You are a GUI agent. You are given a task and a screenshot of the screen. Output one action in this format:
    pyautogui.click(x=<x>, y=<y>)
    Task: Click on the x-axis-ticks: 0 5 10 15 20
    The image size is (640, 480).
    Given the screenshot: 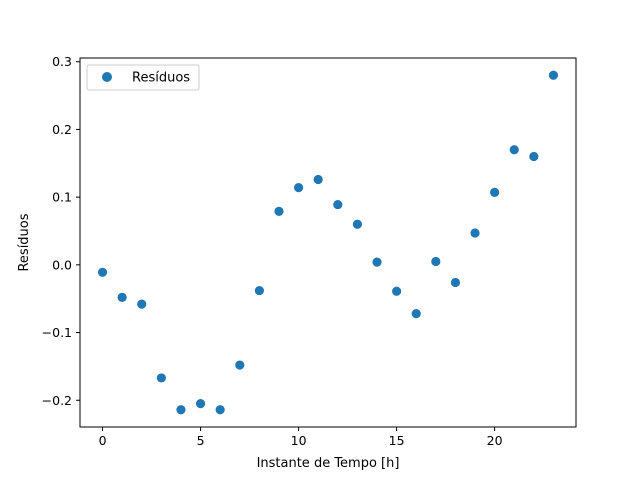 What is the action you would take?
    pyautogui.click(x=301, y=437)
    